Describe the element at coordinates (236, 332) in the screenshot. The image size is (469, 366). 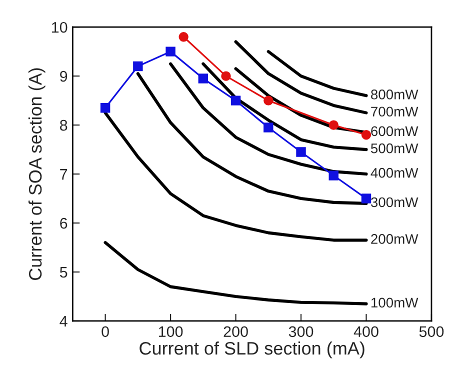
I see `x-tick-label: 200` at that location.